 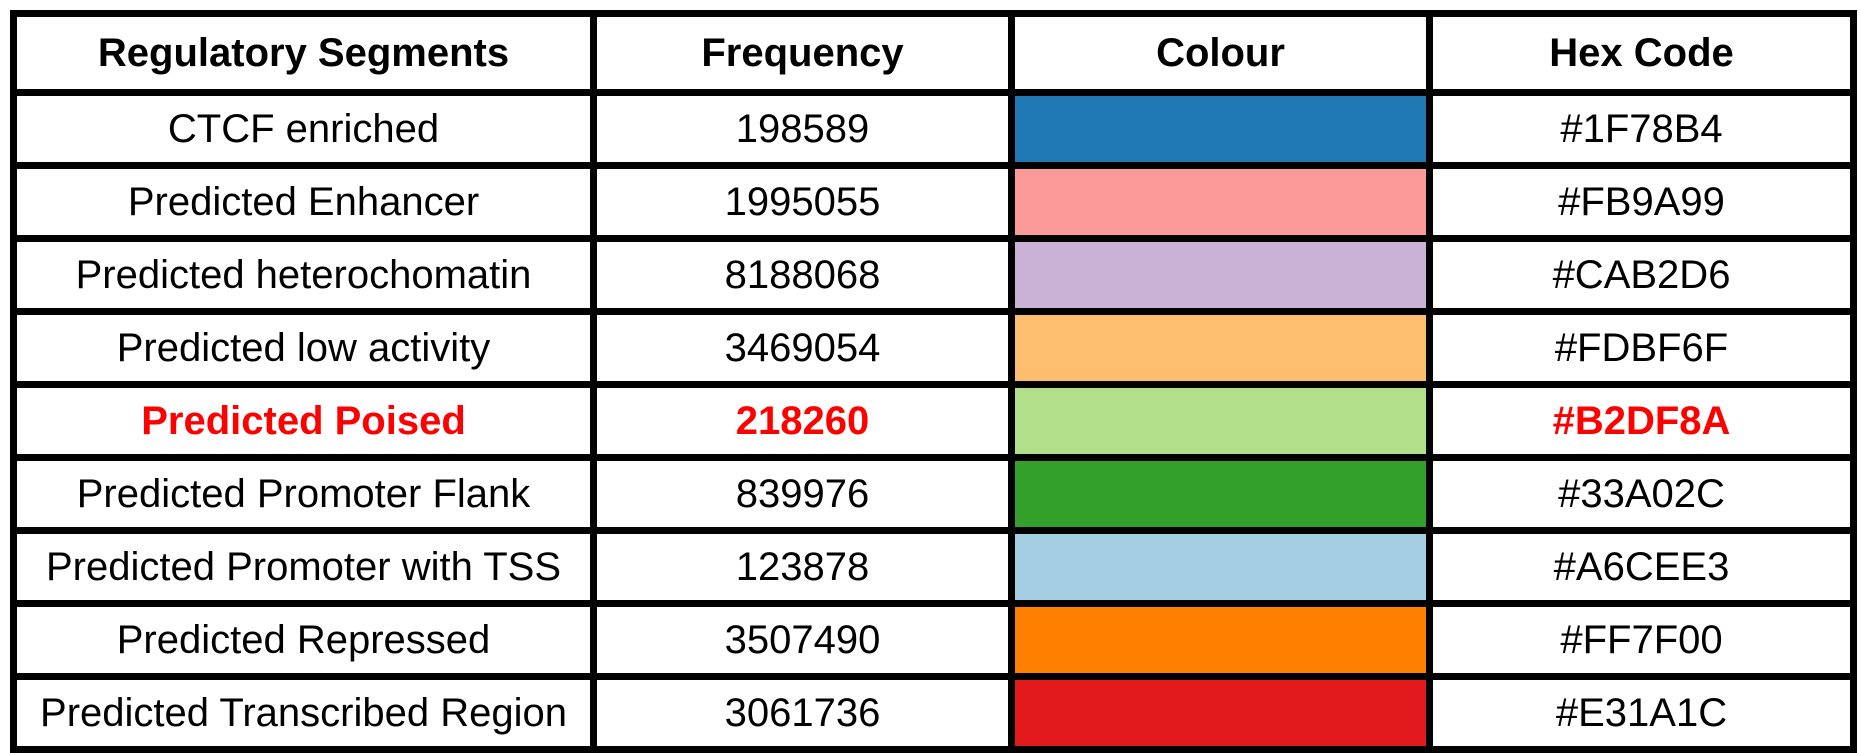 I want to click on frequency-cell: 8188068, so click(x=802, y=275).